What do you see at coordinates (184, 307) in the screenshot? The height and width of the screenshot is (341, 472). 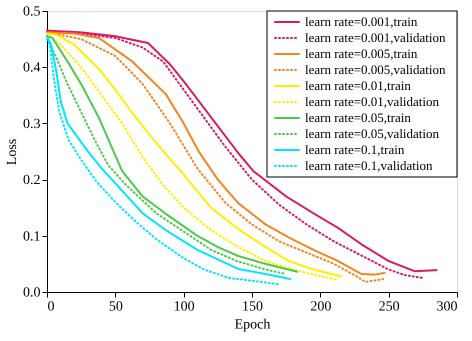 I see `x-tick-label: 100` at bounding box center [184, 307].